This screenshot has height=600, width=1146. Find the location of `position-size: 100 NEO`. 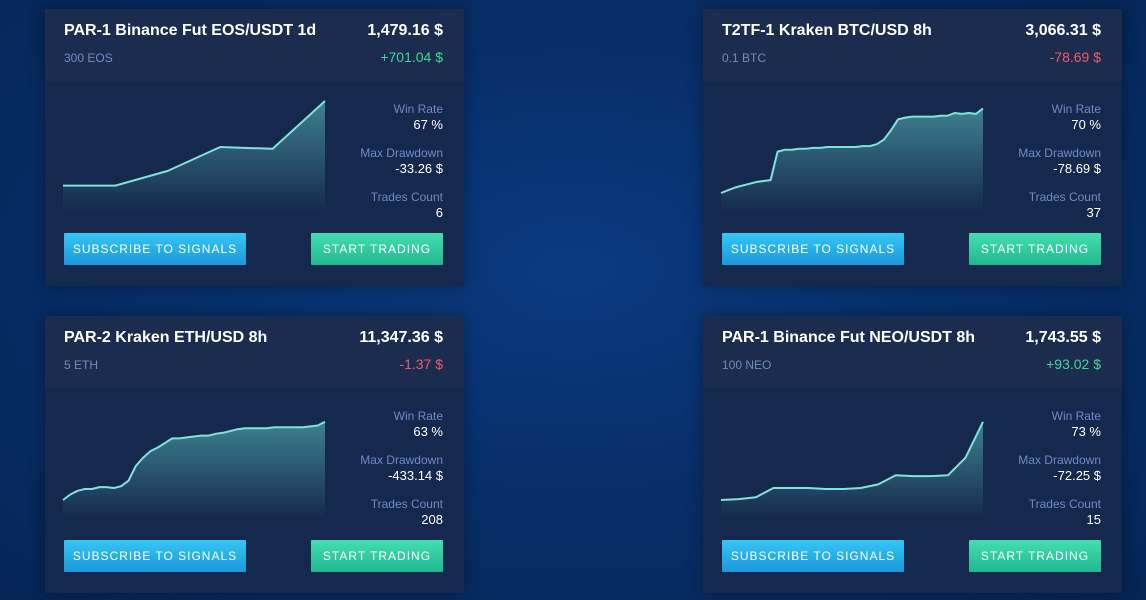

position-size: 100 NEO is located at coordinates (747, 365).